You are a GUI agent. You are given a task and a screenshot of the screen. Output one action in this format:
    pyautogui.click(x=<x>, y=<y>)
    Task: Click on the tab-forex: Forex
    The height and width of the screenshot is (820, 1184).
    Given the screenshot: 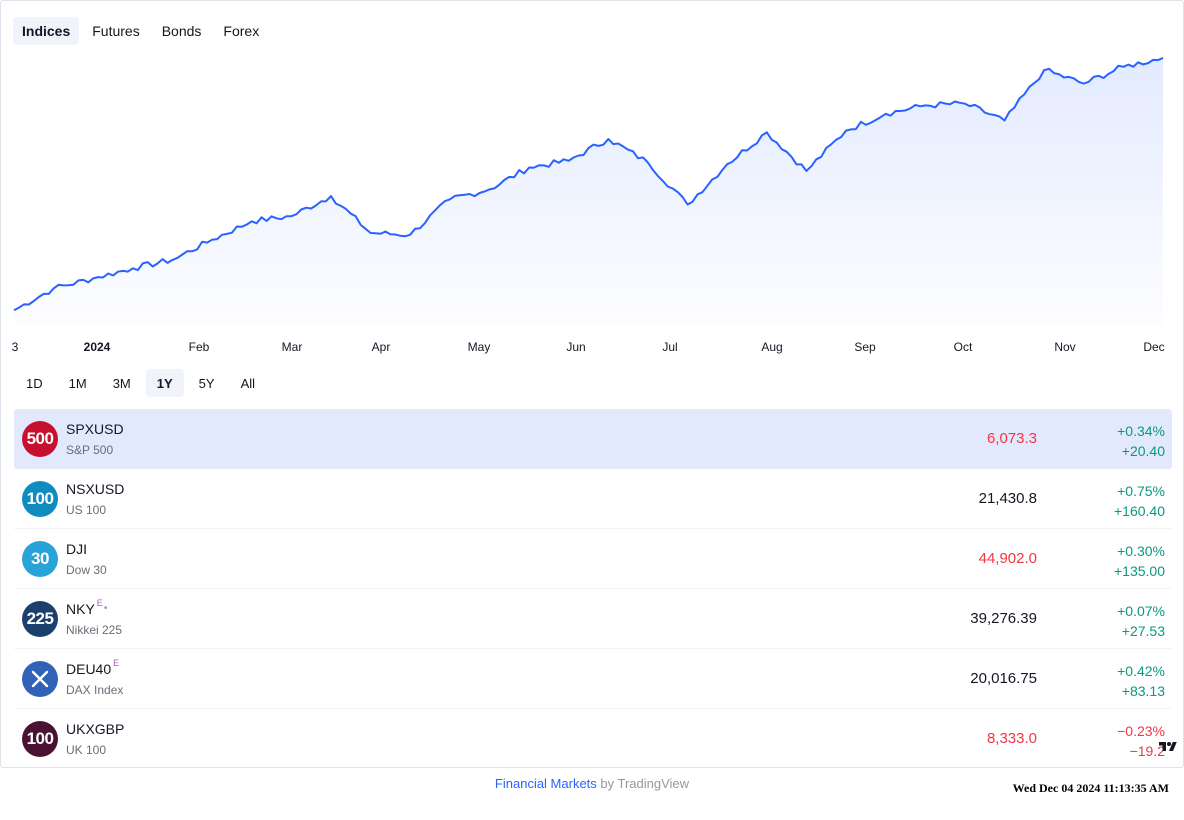 What is the action you would take?
    pyautogui.click(x=241, y=31)
    